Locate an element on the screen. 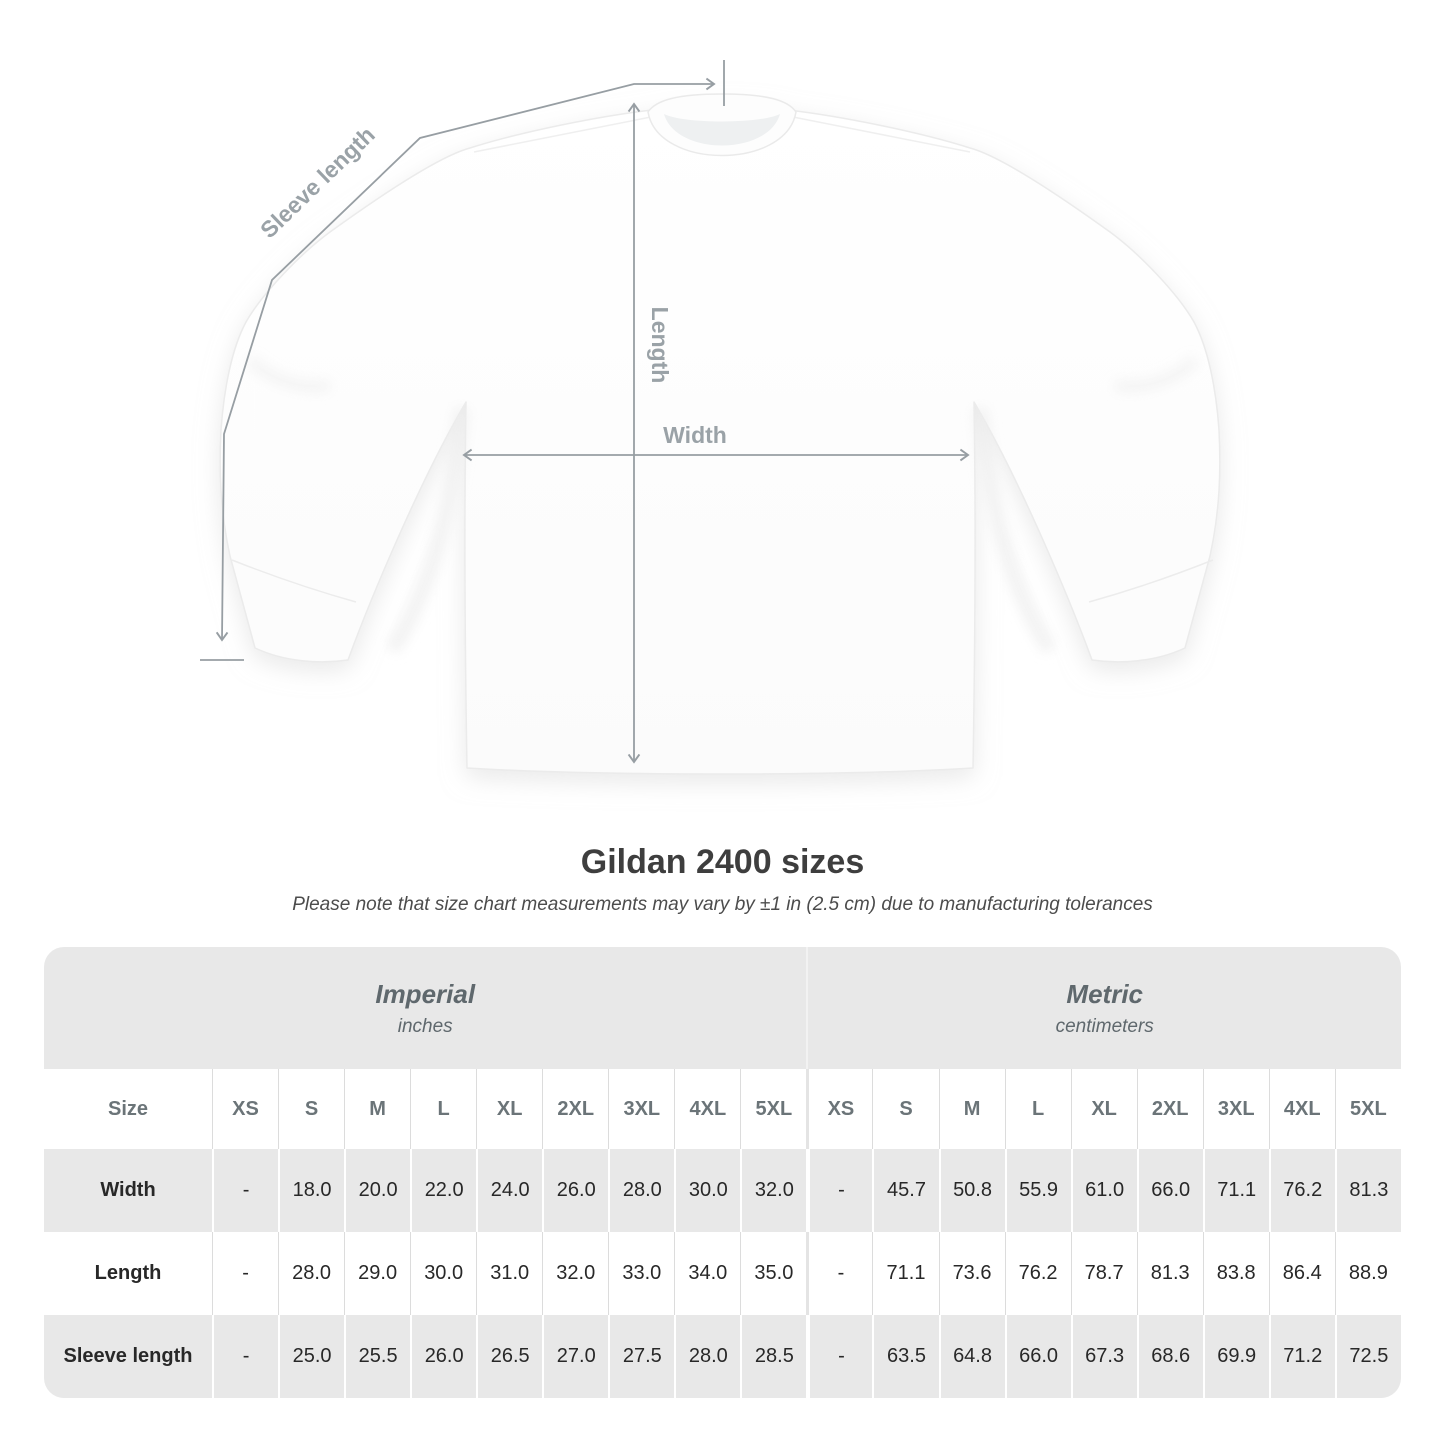 Image resolution: width=1445 pixels, height=1445 pixels. cell: 28.5 is located at coordinates (773, 1356).